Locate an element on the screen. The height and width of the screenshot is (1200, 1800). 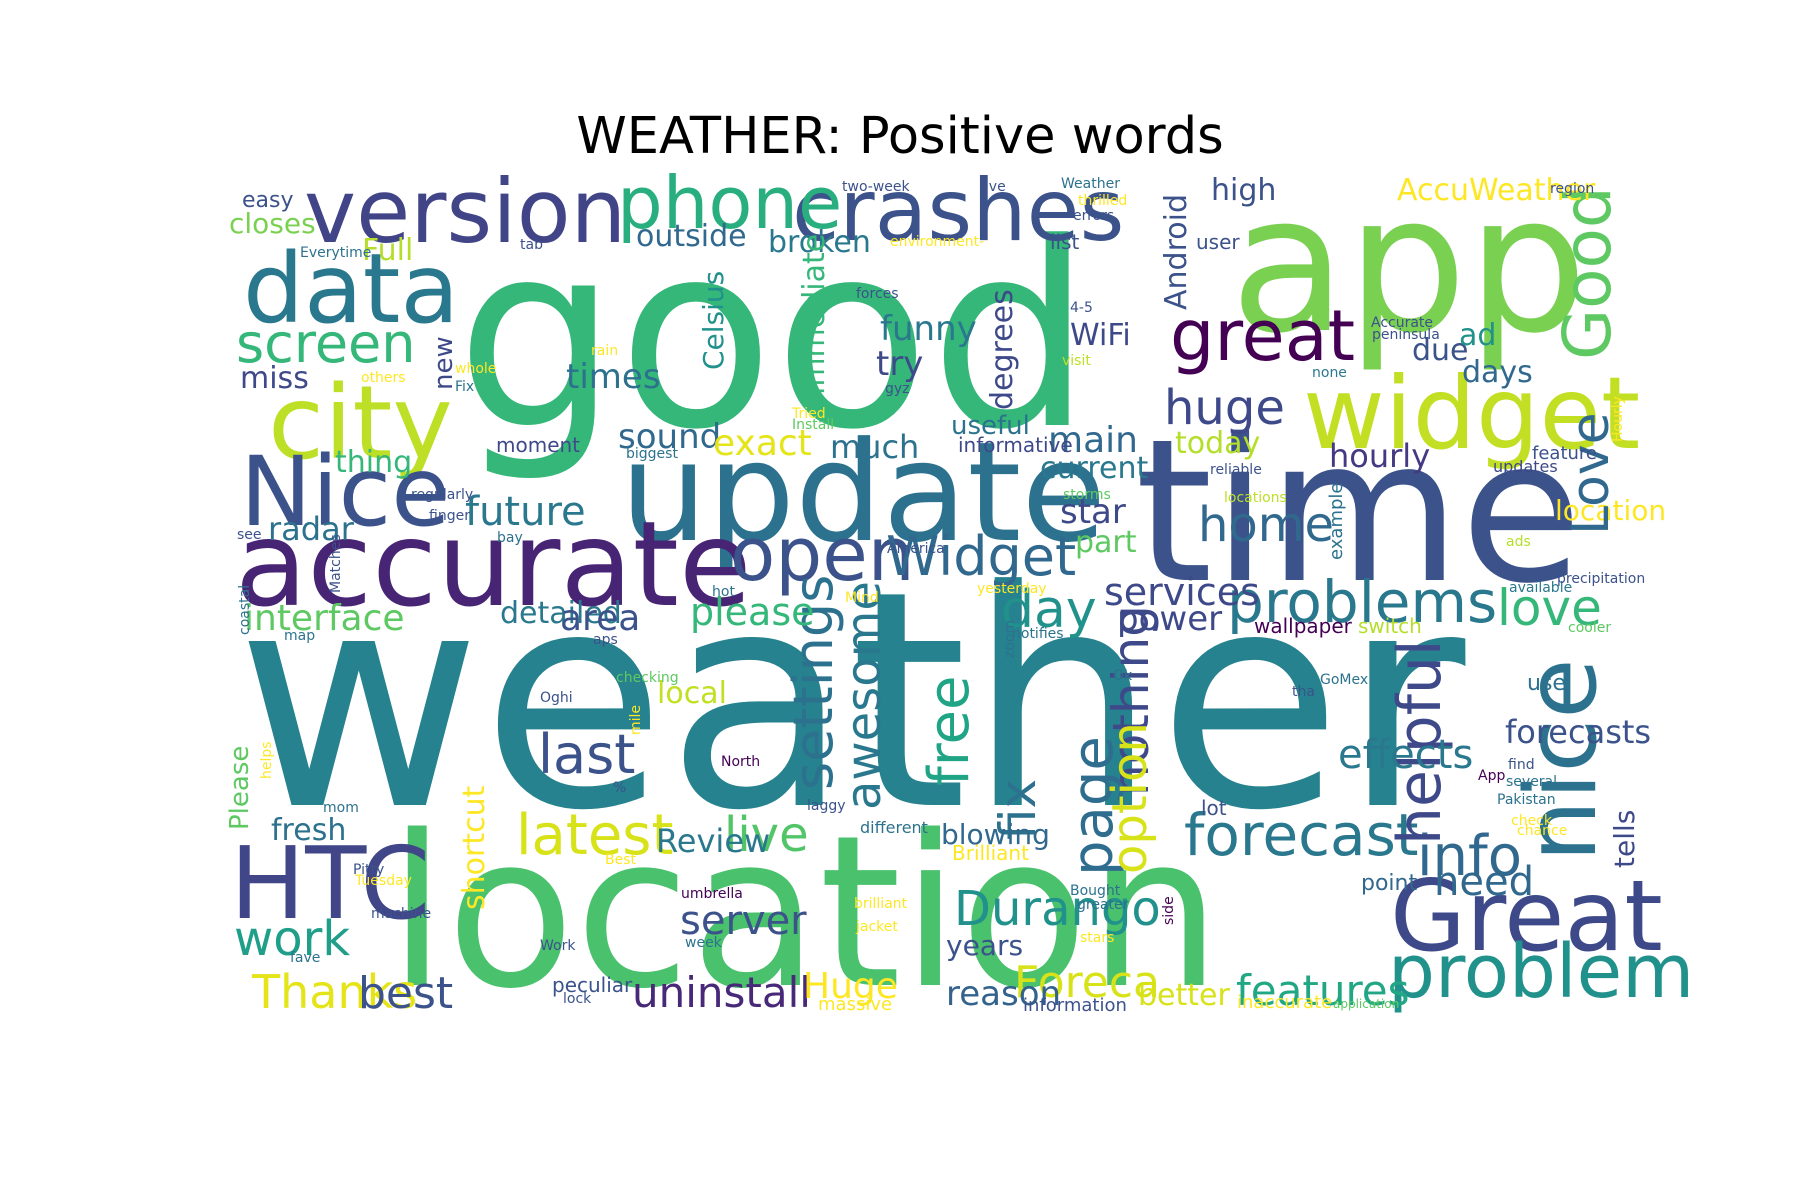
word-server-52: server is located at coordinates (743, 921).